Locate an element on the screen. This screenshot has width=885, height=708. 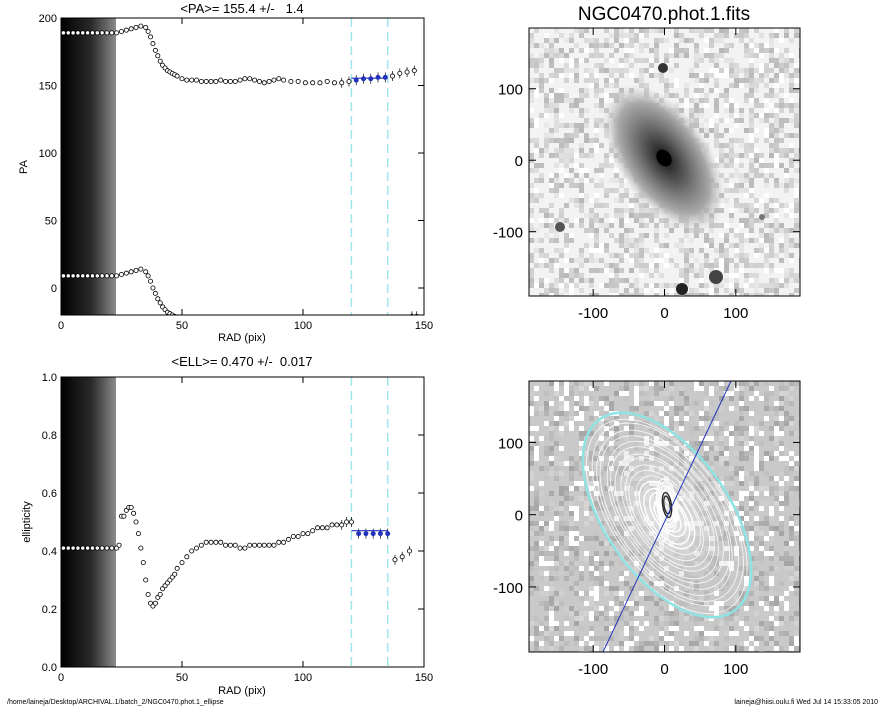
galaxy-image-ticks: -100 0 100 -100 0 100 is located at coordinates (646, 175).